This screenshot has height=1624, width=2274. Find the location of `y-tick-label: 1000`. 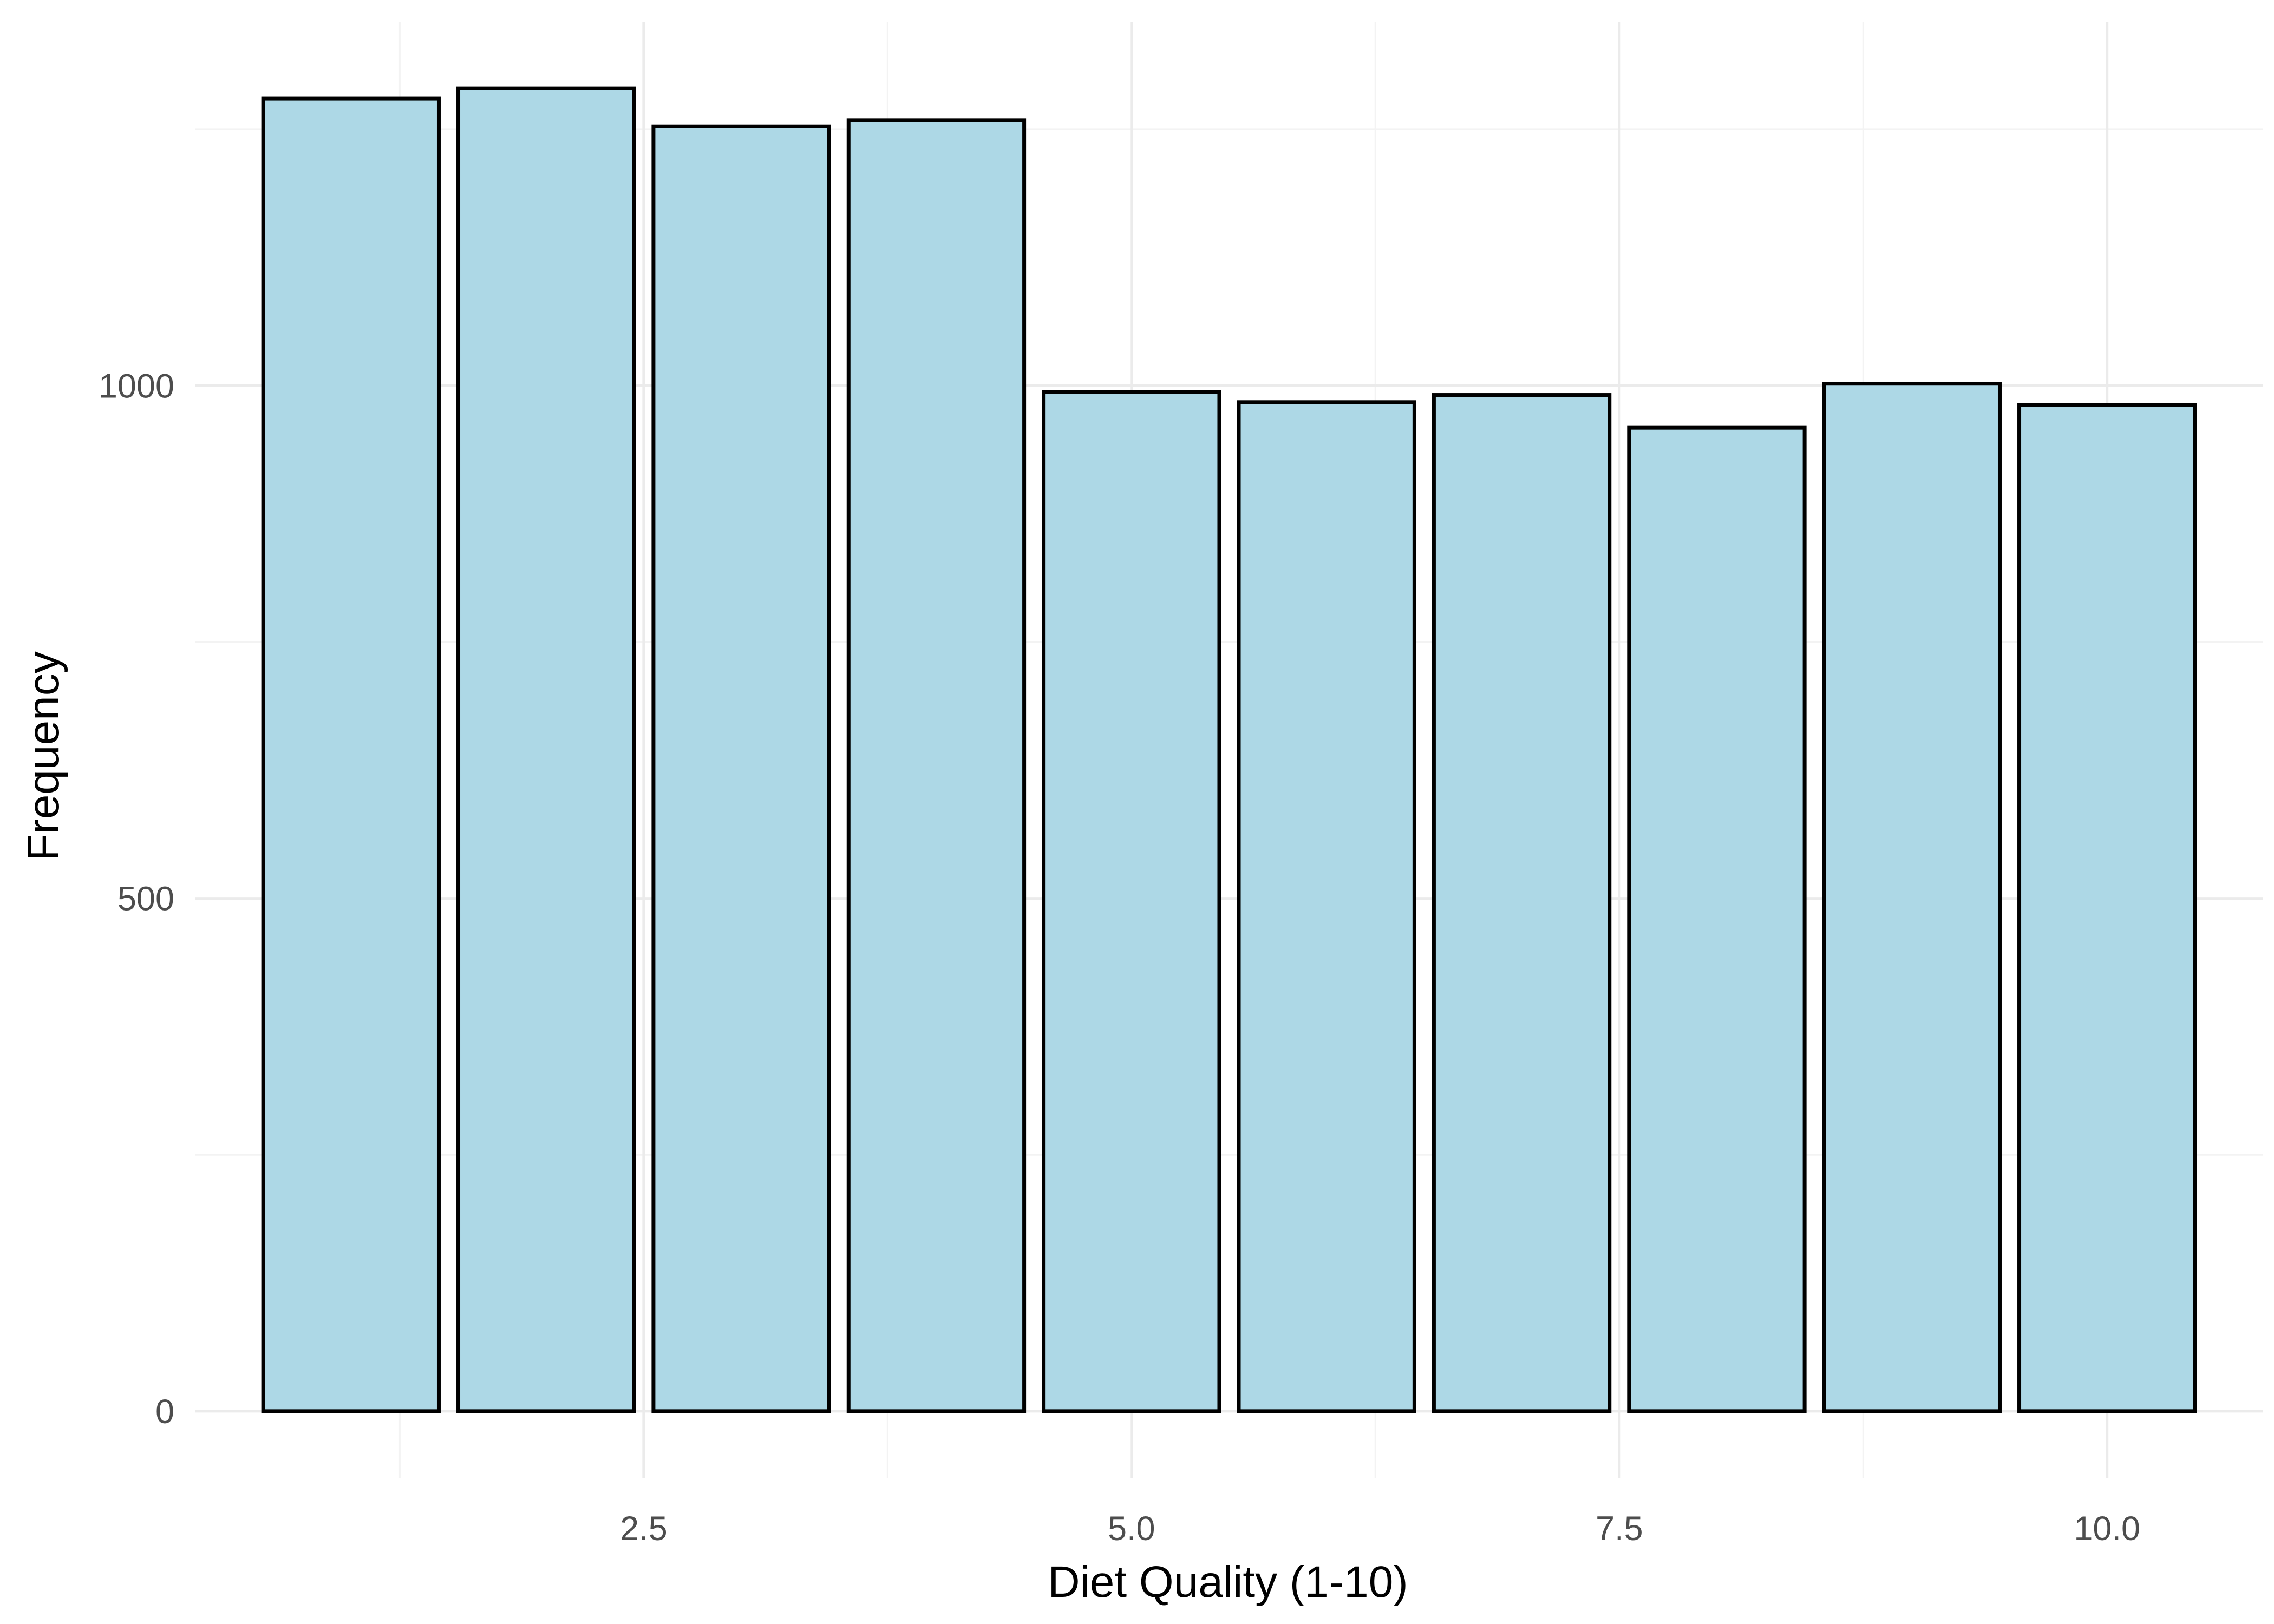

y-tick-label: 1000 is located at coordinates (137, 387).